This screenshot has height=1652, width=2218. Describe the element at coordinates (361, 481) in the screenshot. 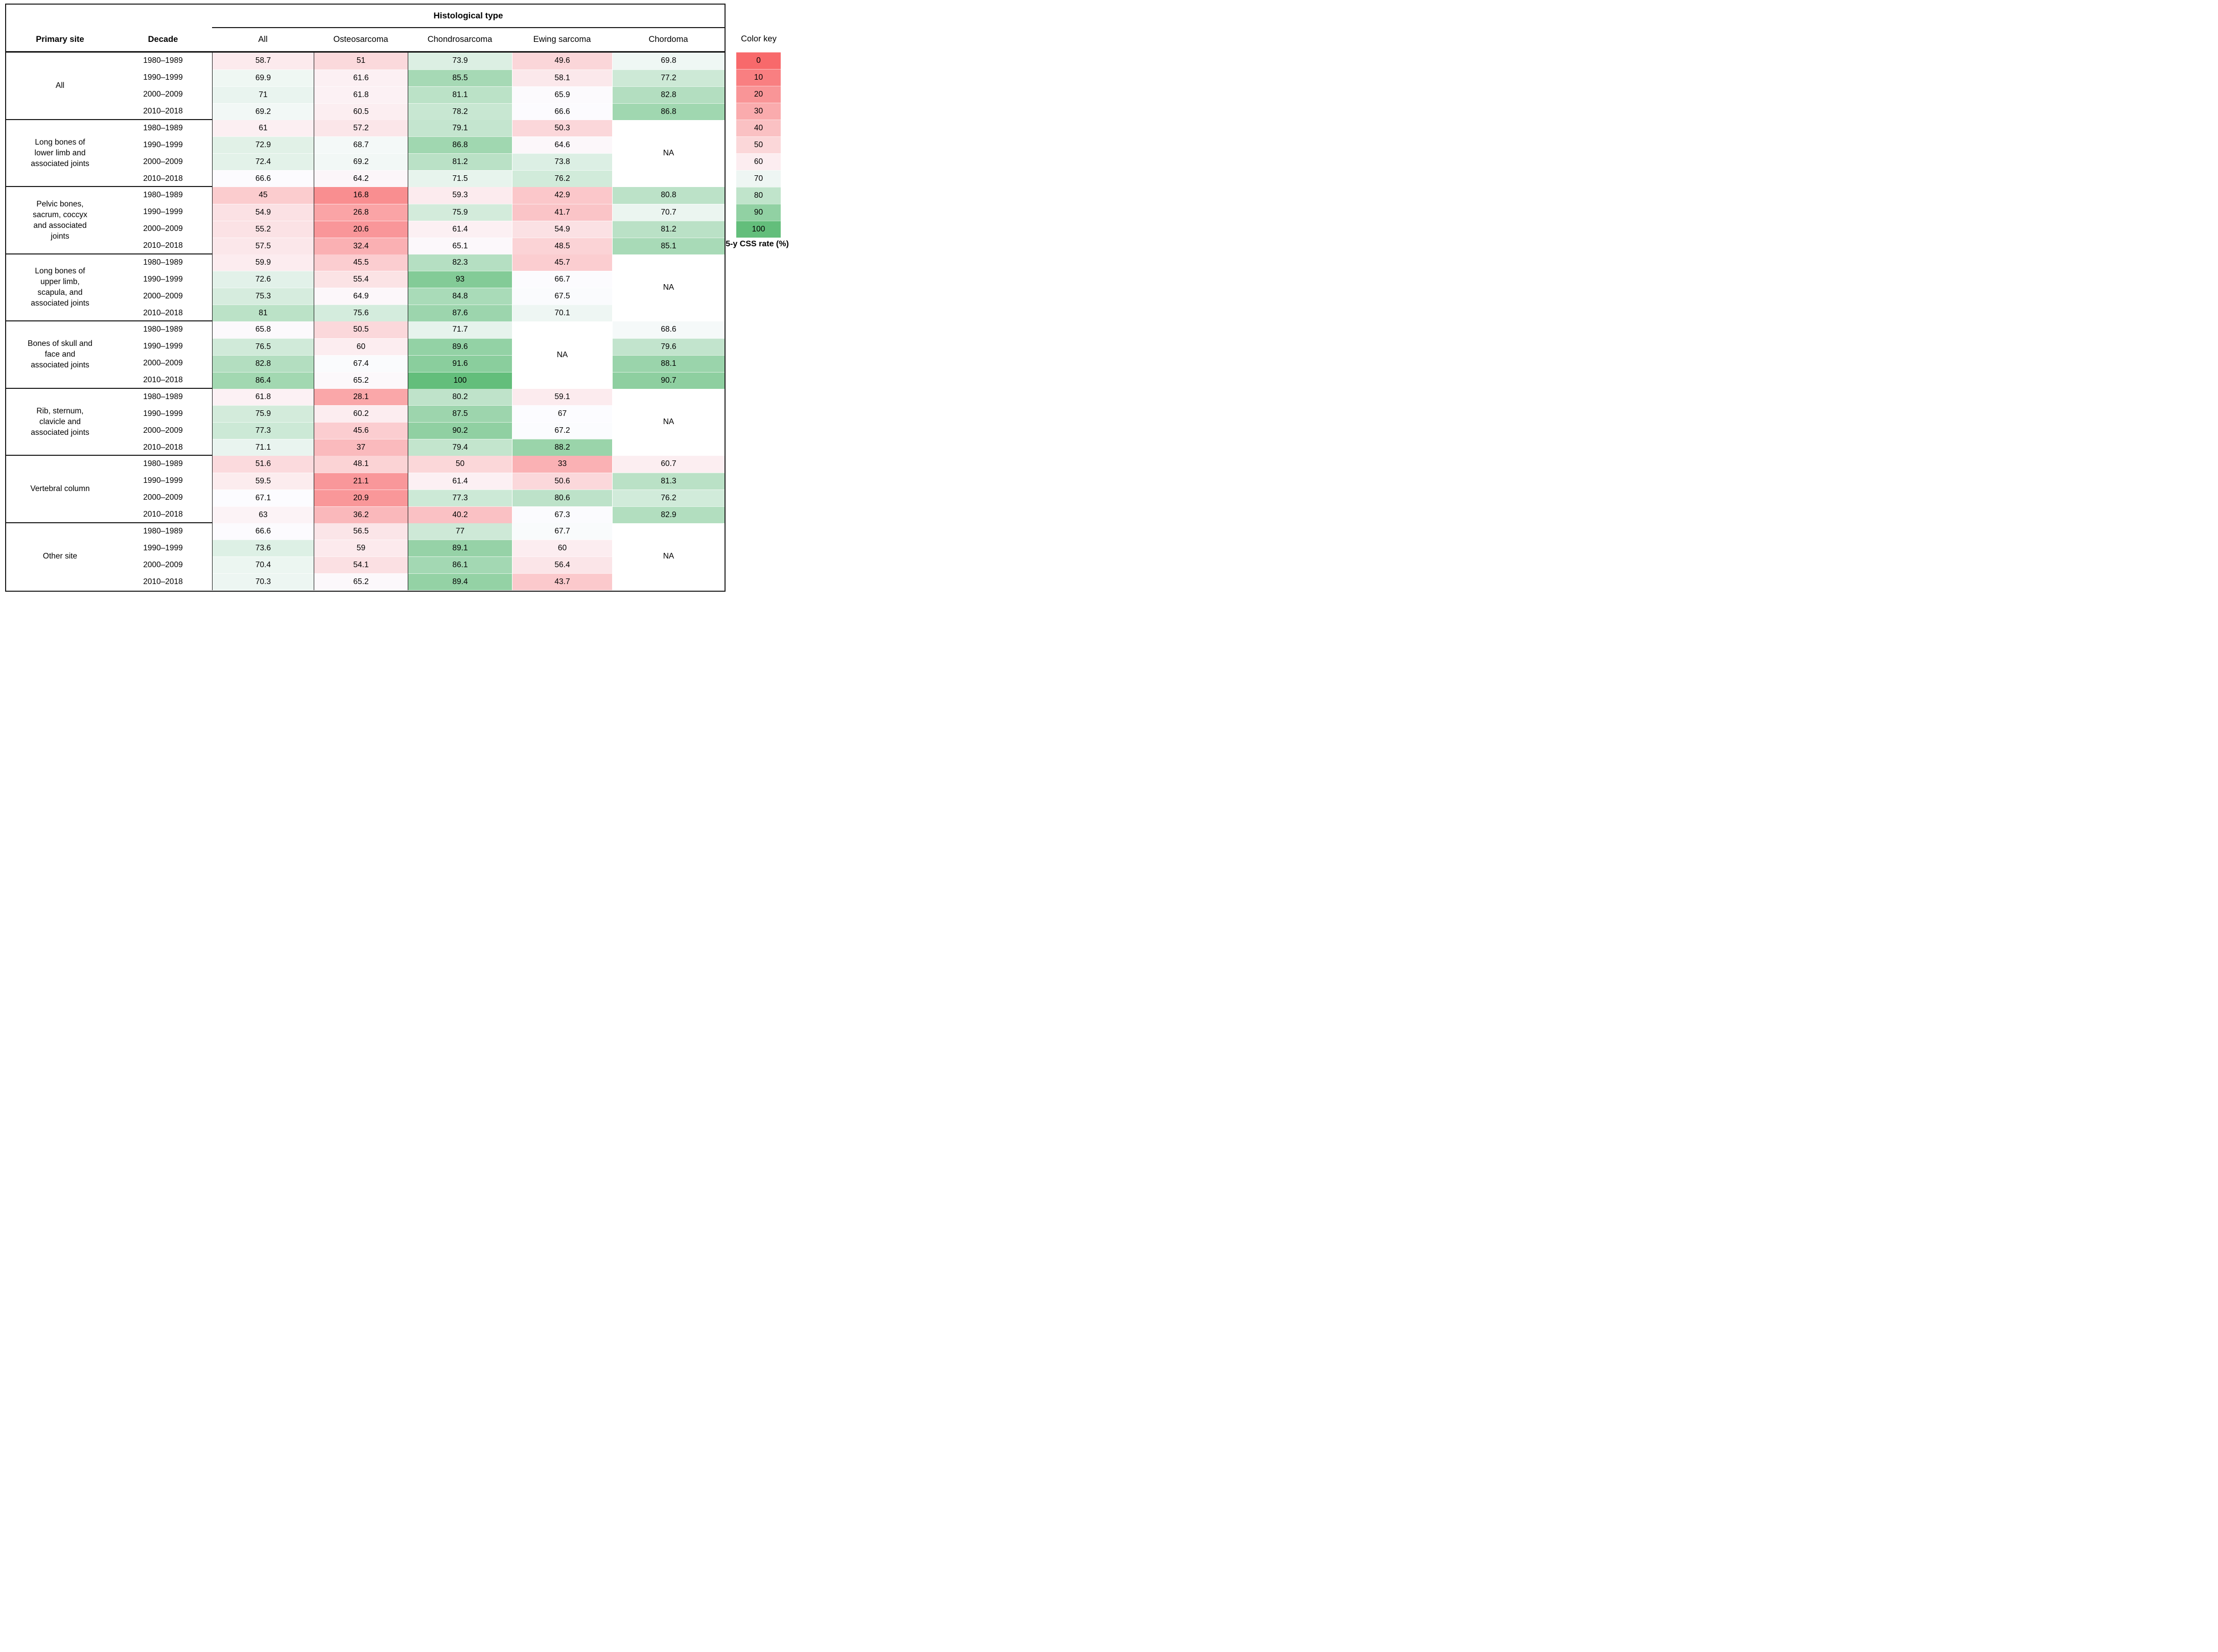

I see `value-cell: 21.1` at that location.